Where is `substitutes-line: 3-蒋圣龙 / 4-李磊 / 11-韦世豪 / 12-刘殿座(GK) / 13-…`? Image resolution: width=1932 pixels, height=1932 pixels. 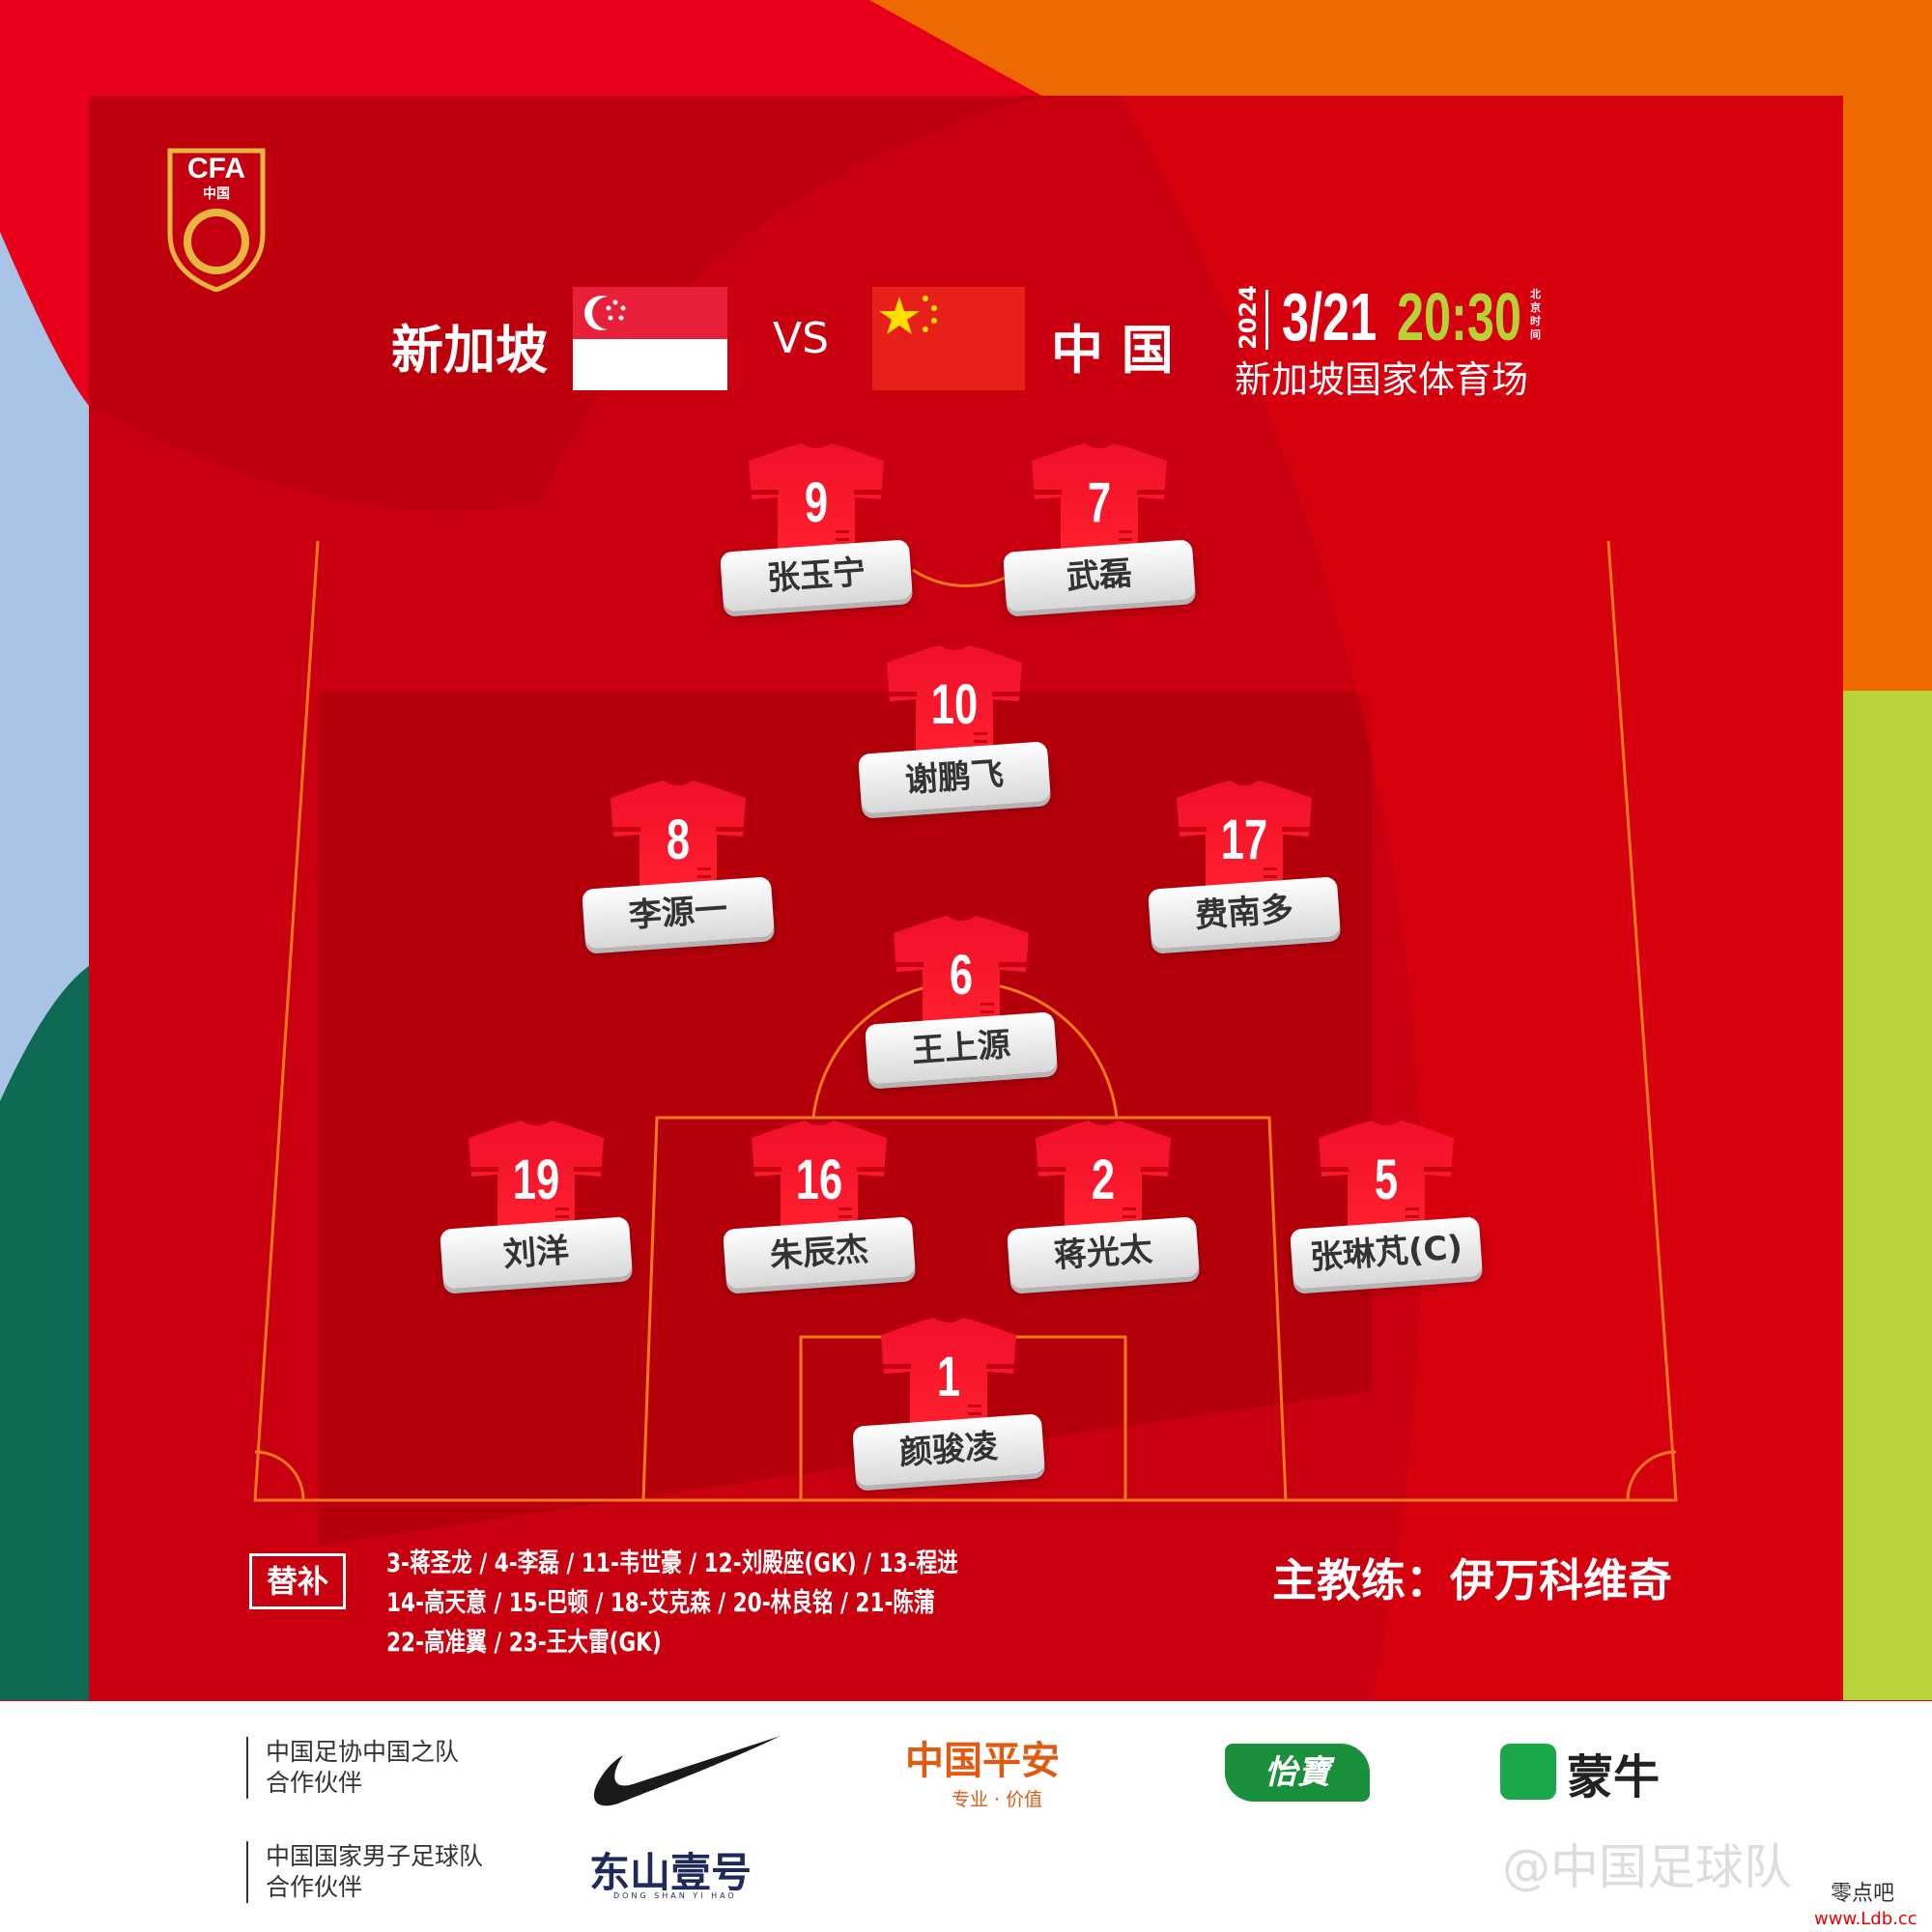
substitutes-line: 3-蒋圣龙 / 4-李磊 / 11-韦世豪 / 12-刘殿座(GK) / 13-… is located at coordinates (672, 1563).